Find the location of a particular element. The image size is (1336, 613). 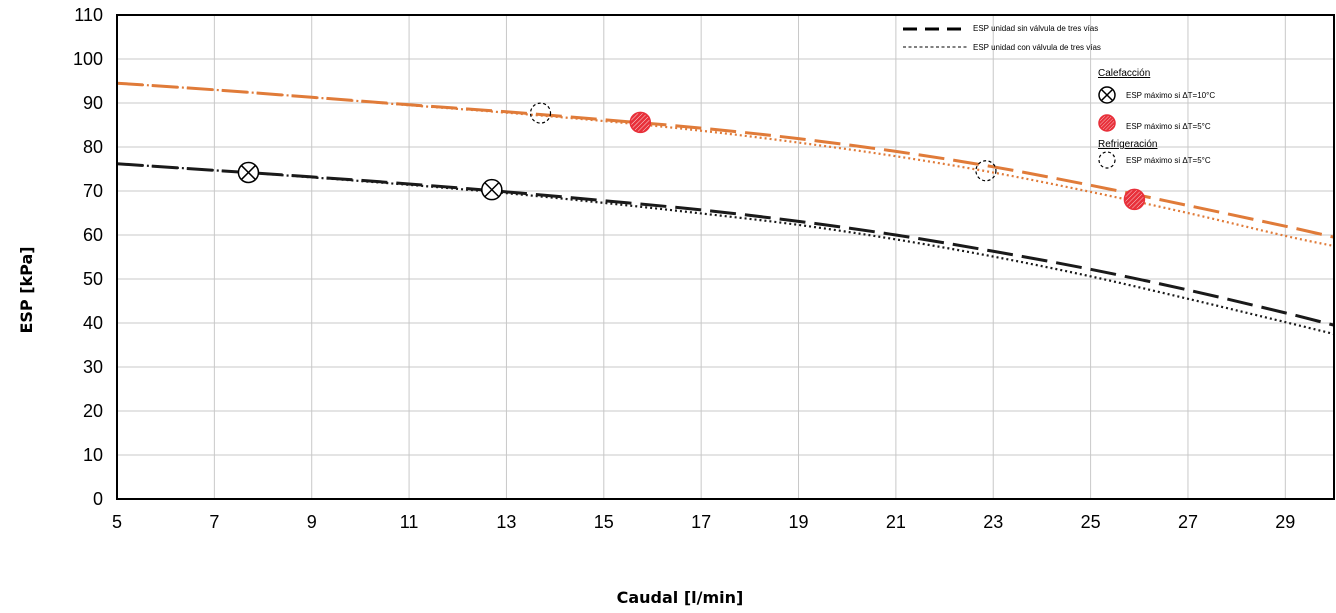

legend-heating-dt10-label: ESP máximo si ΔT=10°C is located at coordinates (1170, 95).